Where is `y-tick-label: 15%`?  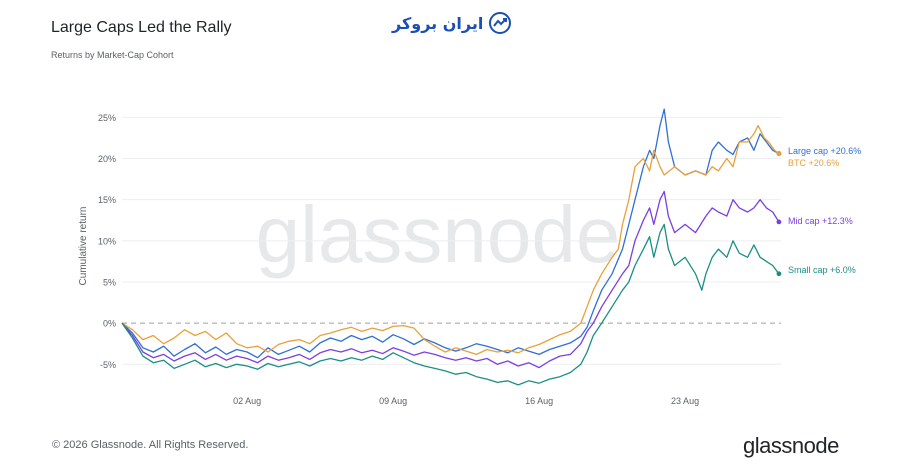 y-tick-label: 15% is located at coordinates (107, 200).